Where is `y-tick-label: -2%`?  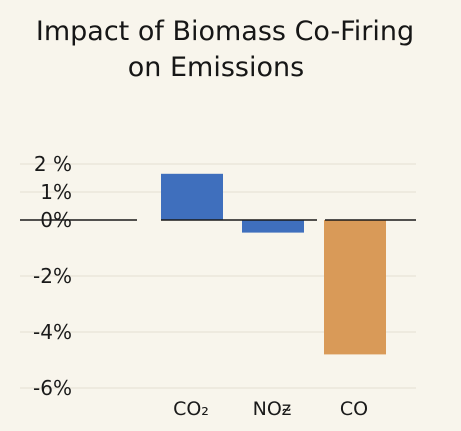
y-tick-label: -2% is located at coordinates (52, 276).